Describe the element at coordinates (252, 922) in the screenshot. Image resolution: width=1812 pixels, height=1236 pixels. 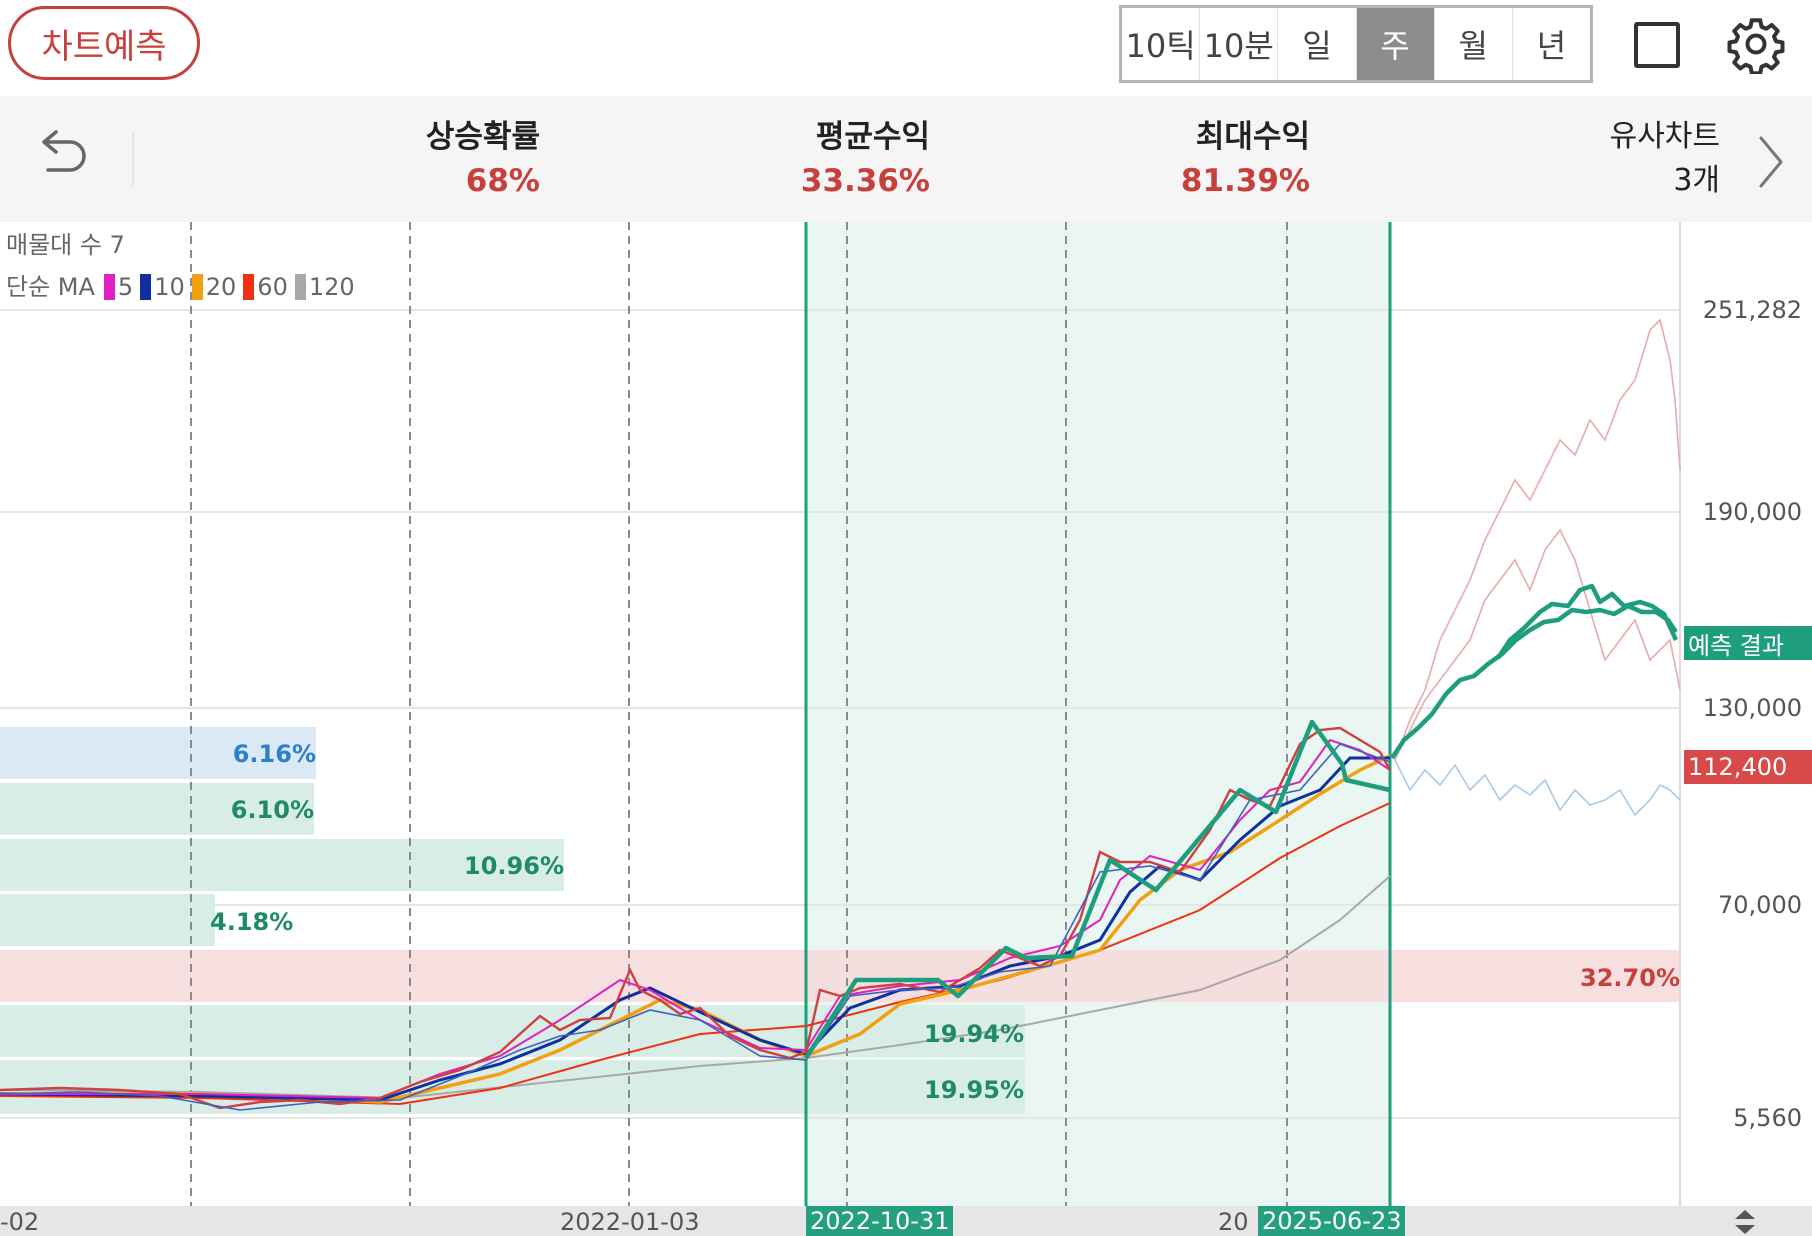
I see `volume-label-4: 4.18%` at that location.